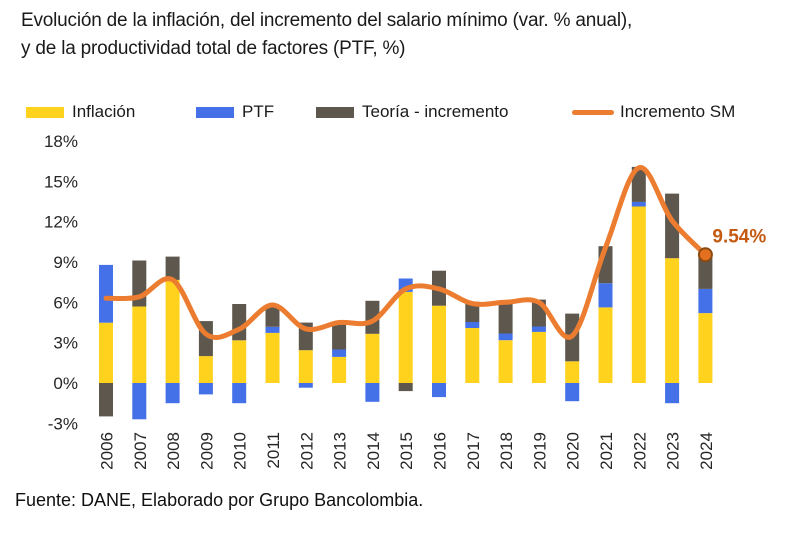 Image resolution: width=800 pixels, height=533 pixels. What do you see at coordinates (172, 393) in the screenshot?
I see `bar-ptf-2008` at bounding box center [172, 393].